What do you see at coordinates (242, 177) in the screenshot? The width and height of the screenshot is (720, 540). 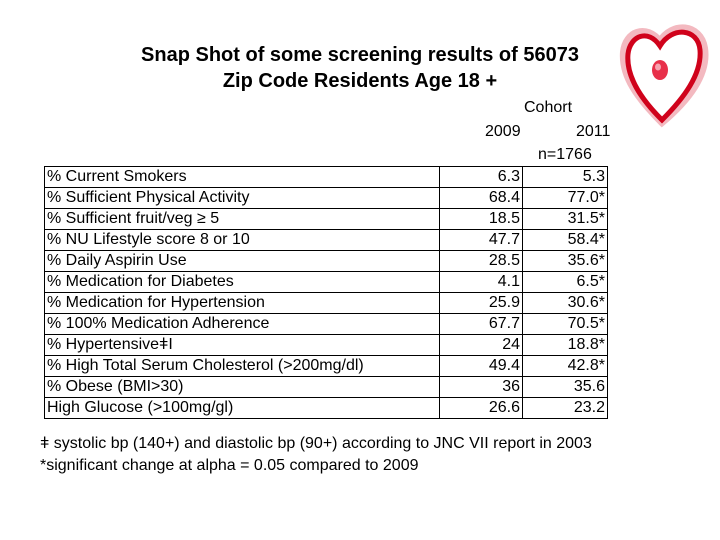 I see `row-label: % Current Smokers` at bounding box center [242, 177].